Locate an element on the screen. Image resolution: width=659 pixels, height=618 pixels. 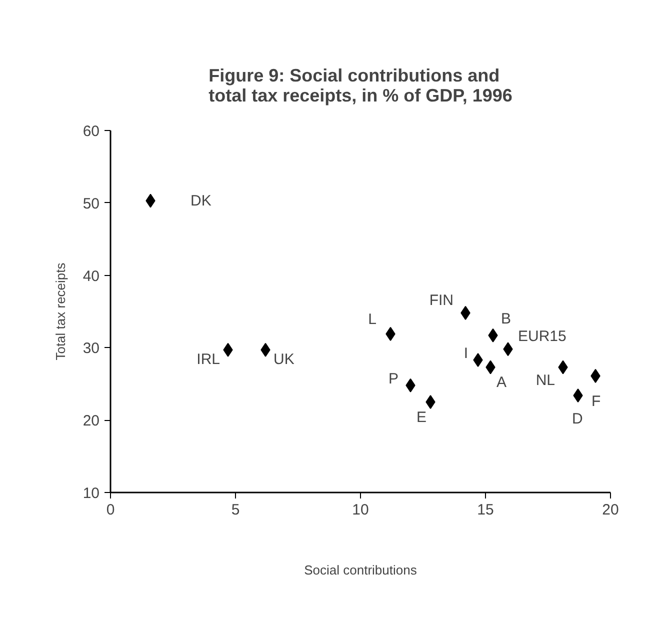
annotation: EUR15 is located at coordinates (542, 337).